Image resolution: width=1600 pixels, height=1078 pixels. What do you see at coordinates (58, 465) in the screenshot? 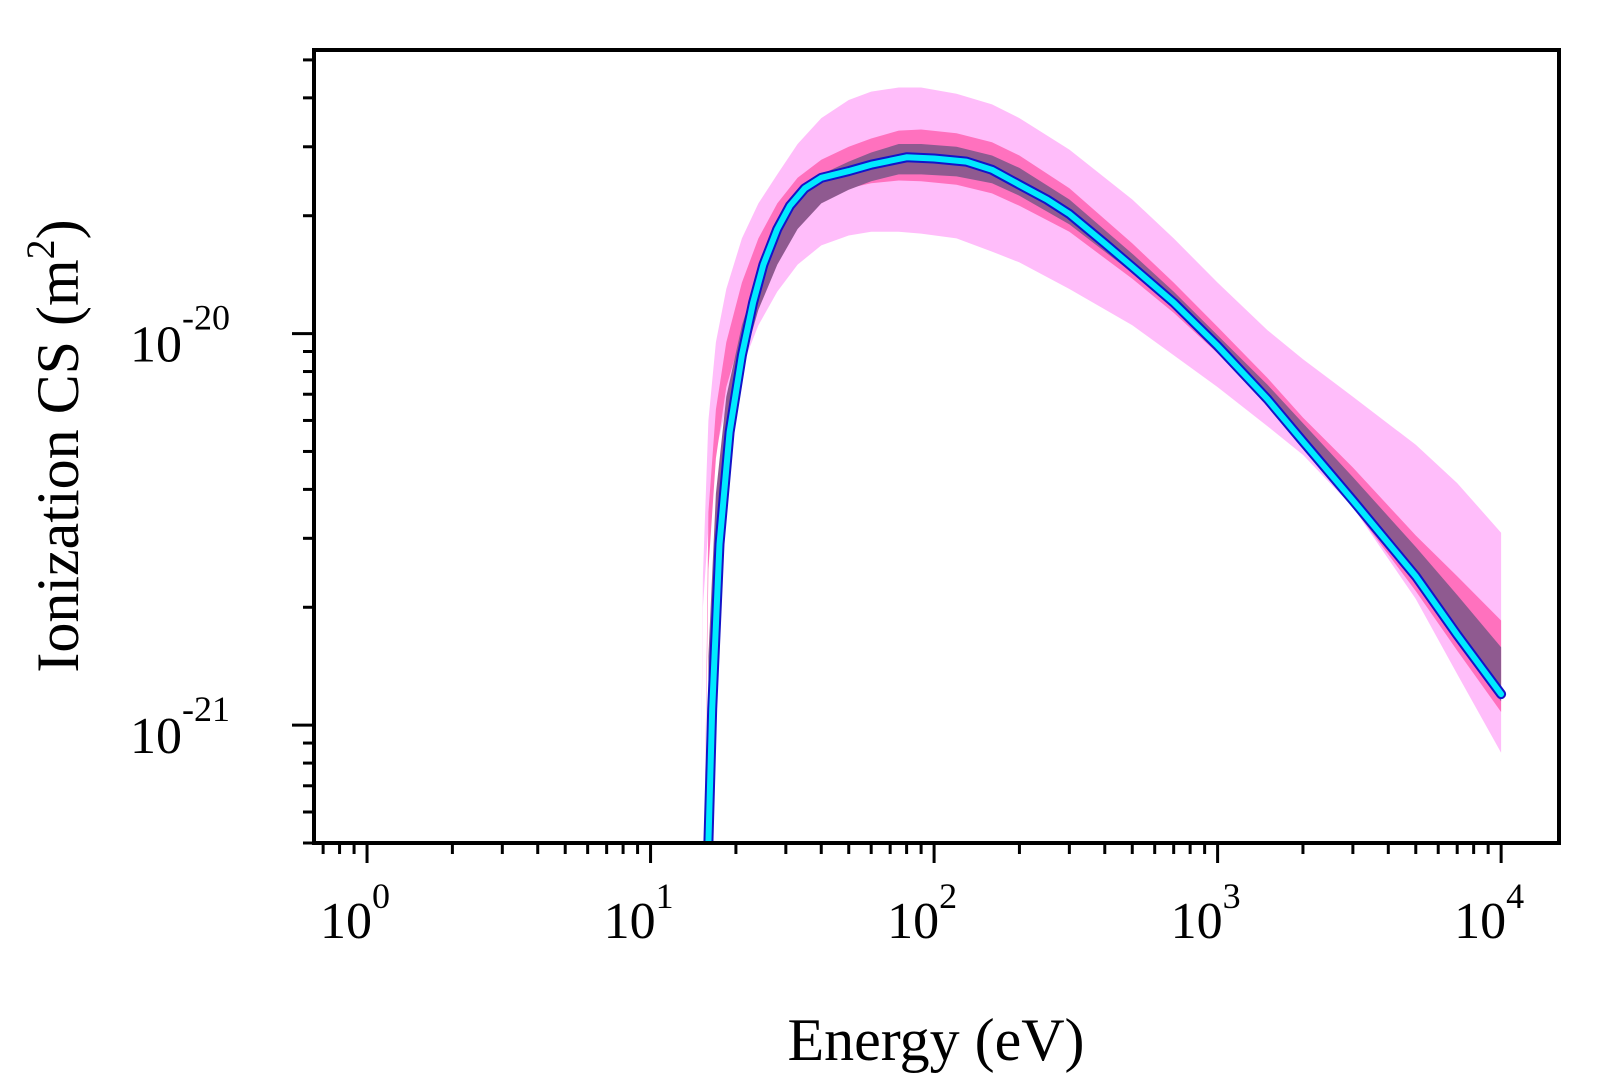
I see `y-axis-title-text: Ionization CS (m` at bounding box center [58, 465].